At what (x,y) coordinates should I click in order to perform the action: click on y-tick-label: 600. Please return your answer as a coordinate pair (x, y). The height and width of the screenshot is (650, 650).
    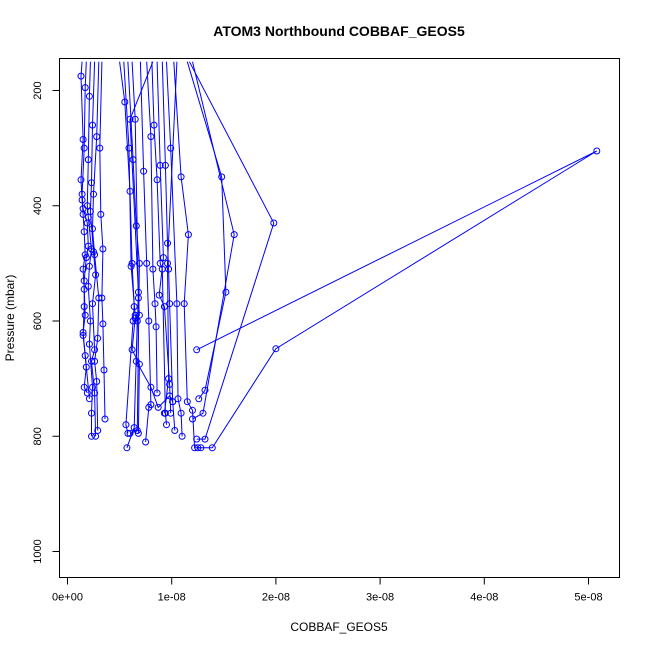
    Looking at the image, I should click on (38, 321).